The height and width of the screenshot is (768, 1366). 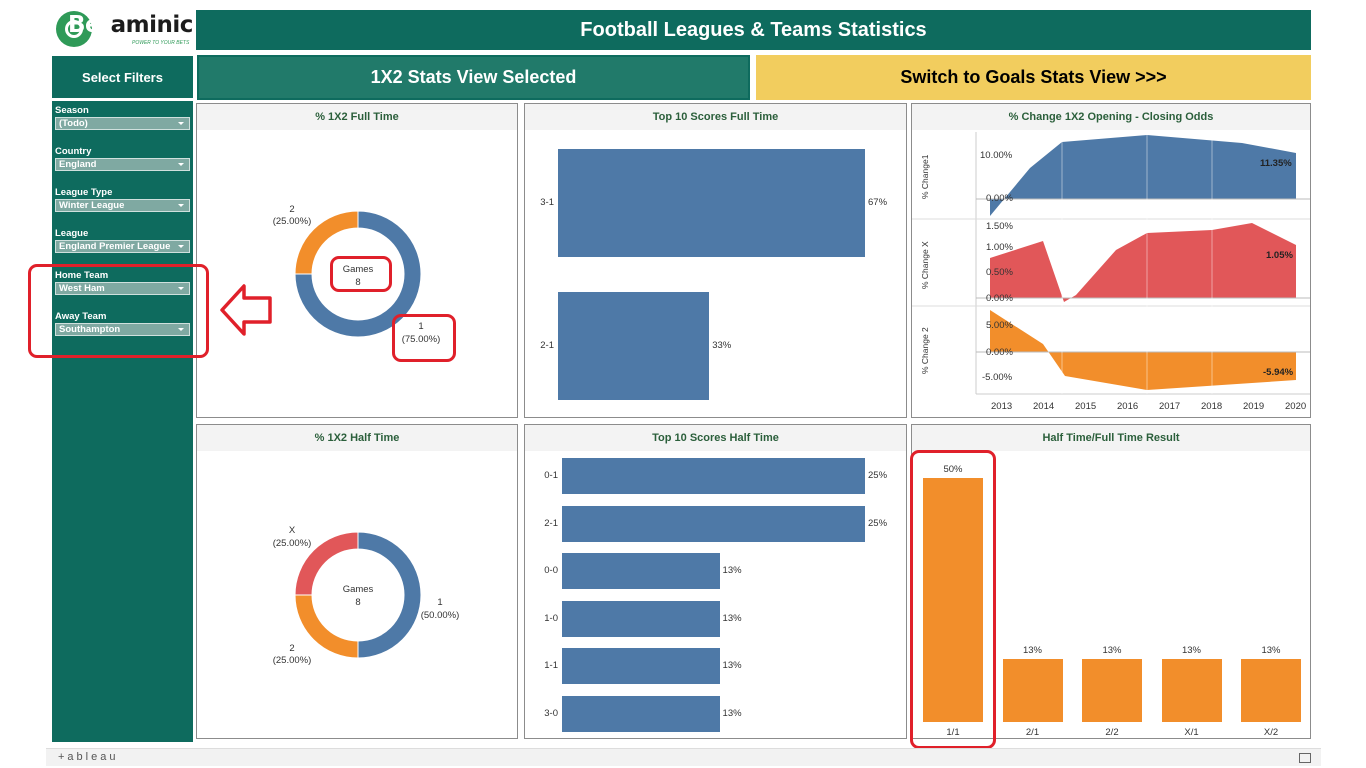 What do you see at coordinates (551, 475) in the screenshot?
I see `ht-scores-category-label: 0-1` at bounding box center [551, 475].